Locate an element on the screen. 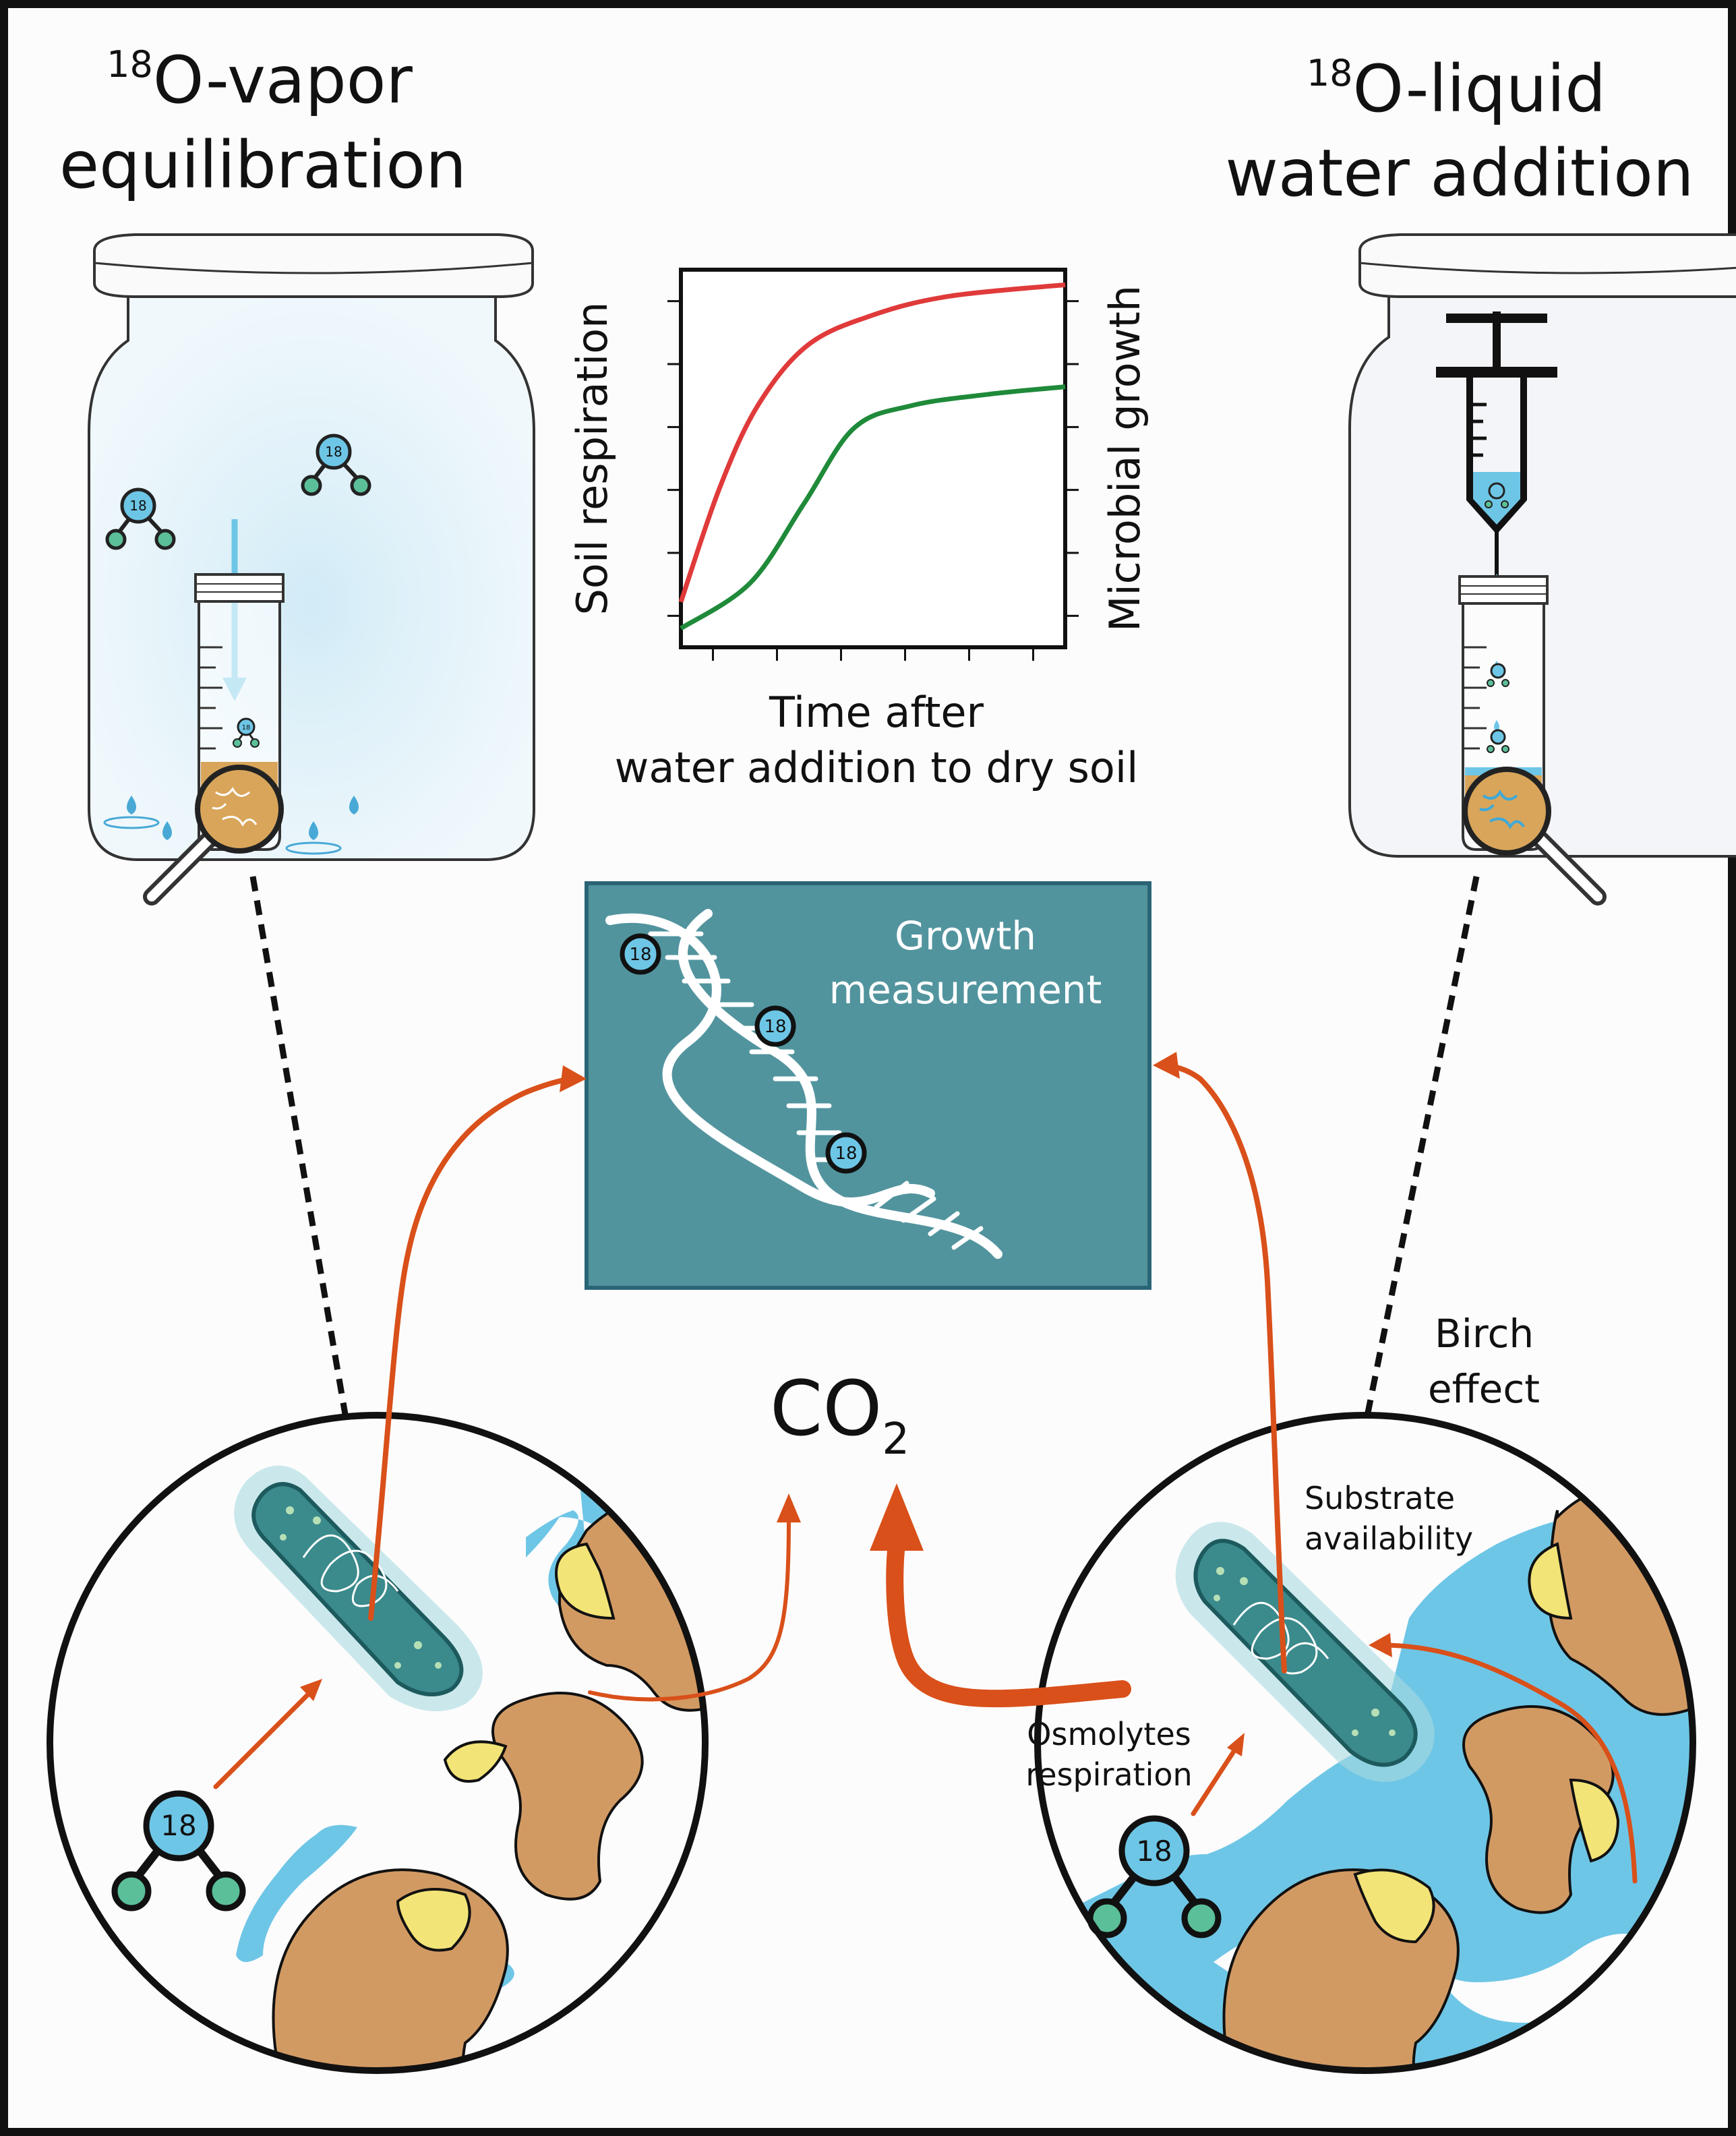  right-title-line2: water addition is located at coordinates (1460, 174).